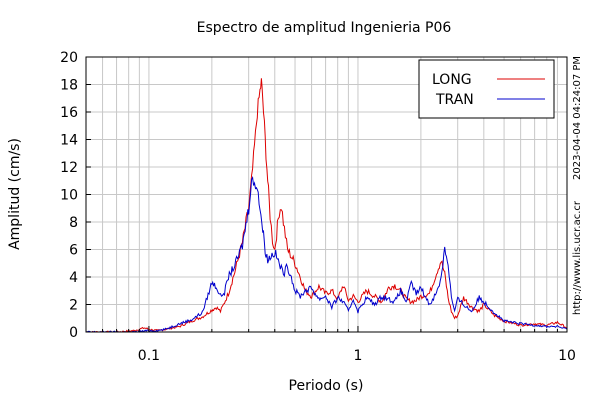 This screenshot has width=600, height=400. Describe the element at coordinates (567, 356) in the screenshot. I see `x-tick-label: 10` at that location.